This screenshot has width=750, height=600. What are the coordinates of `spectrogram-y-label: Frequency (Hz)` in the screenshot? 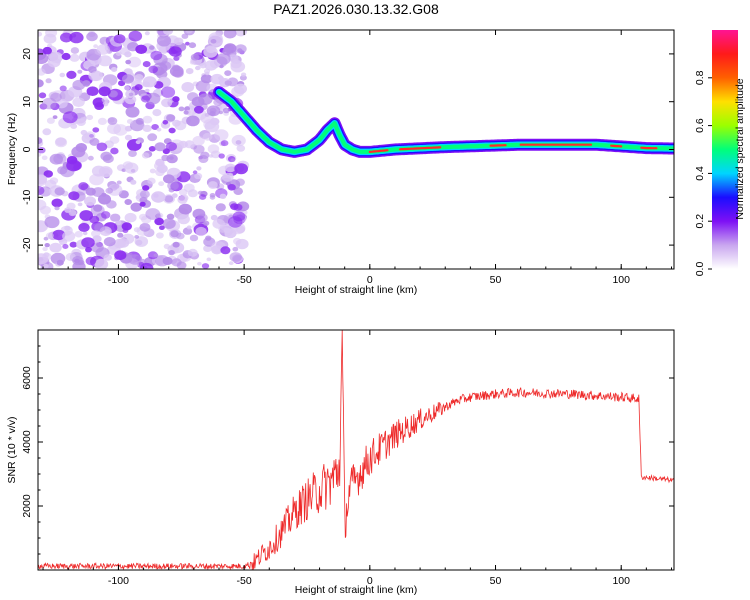 It's located at (12, 149).